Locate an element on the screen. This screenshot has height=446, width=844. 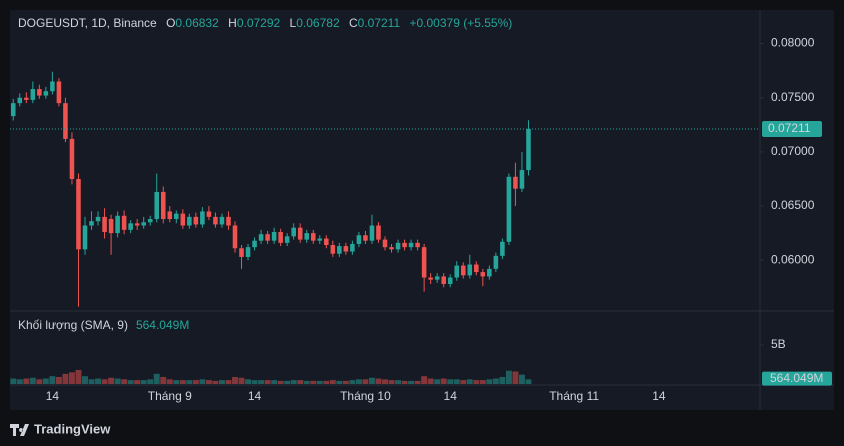
close-value: 0.07211 is located at coordinates (379, 23).